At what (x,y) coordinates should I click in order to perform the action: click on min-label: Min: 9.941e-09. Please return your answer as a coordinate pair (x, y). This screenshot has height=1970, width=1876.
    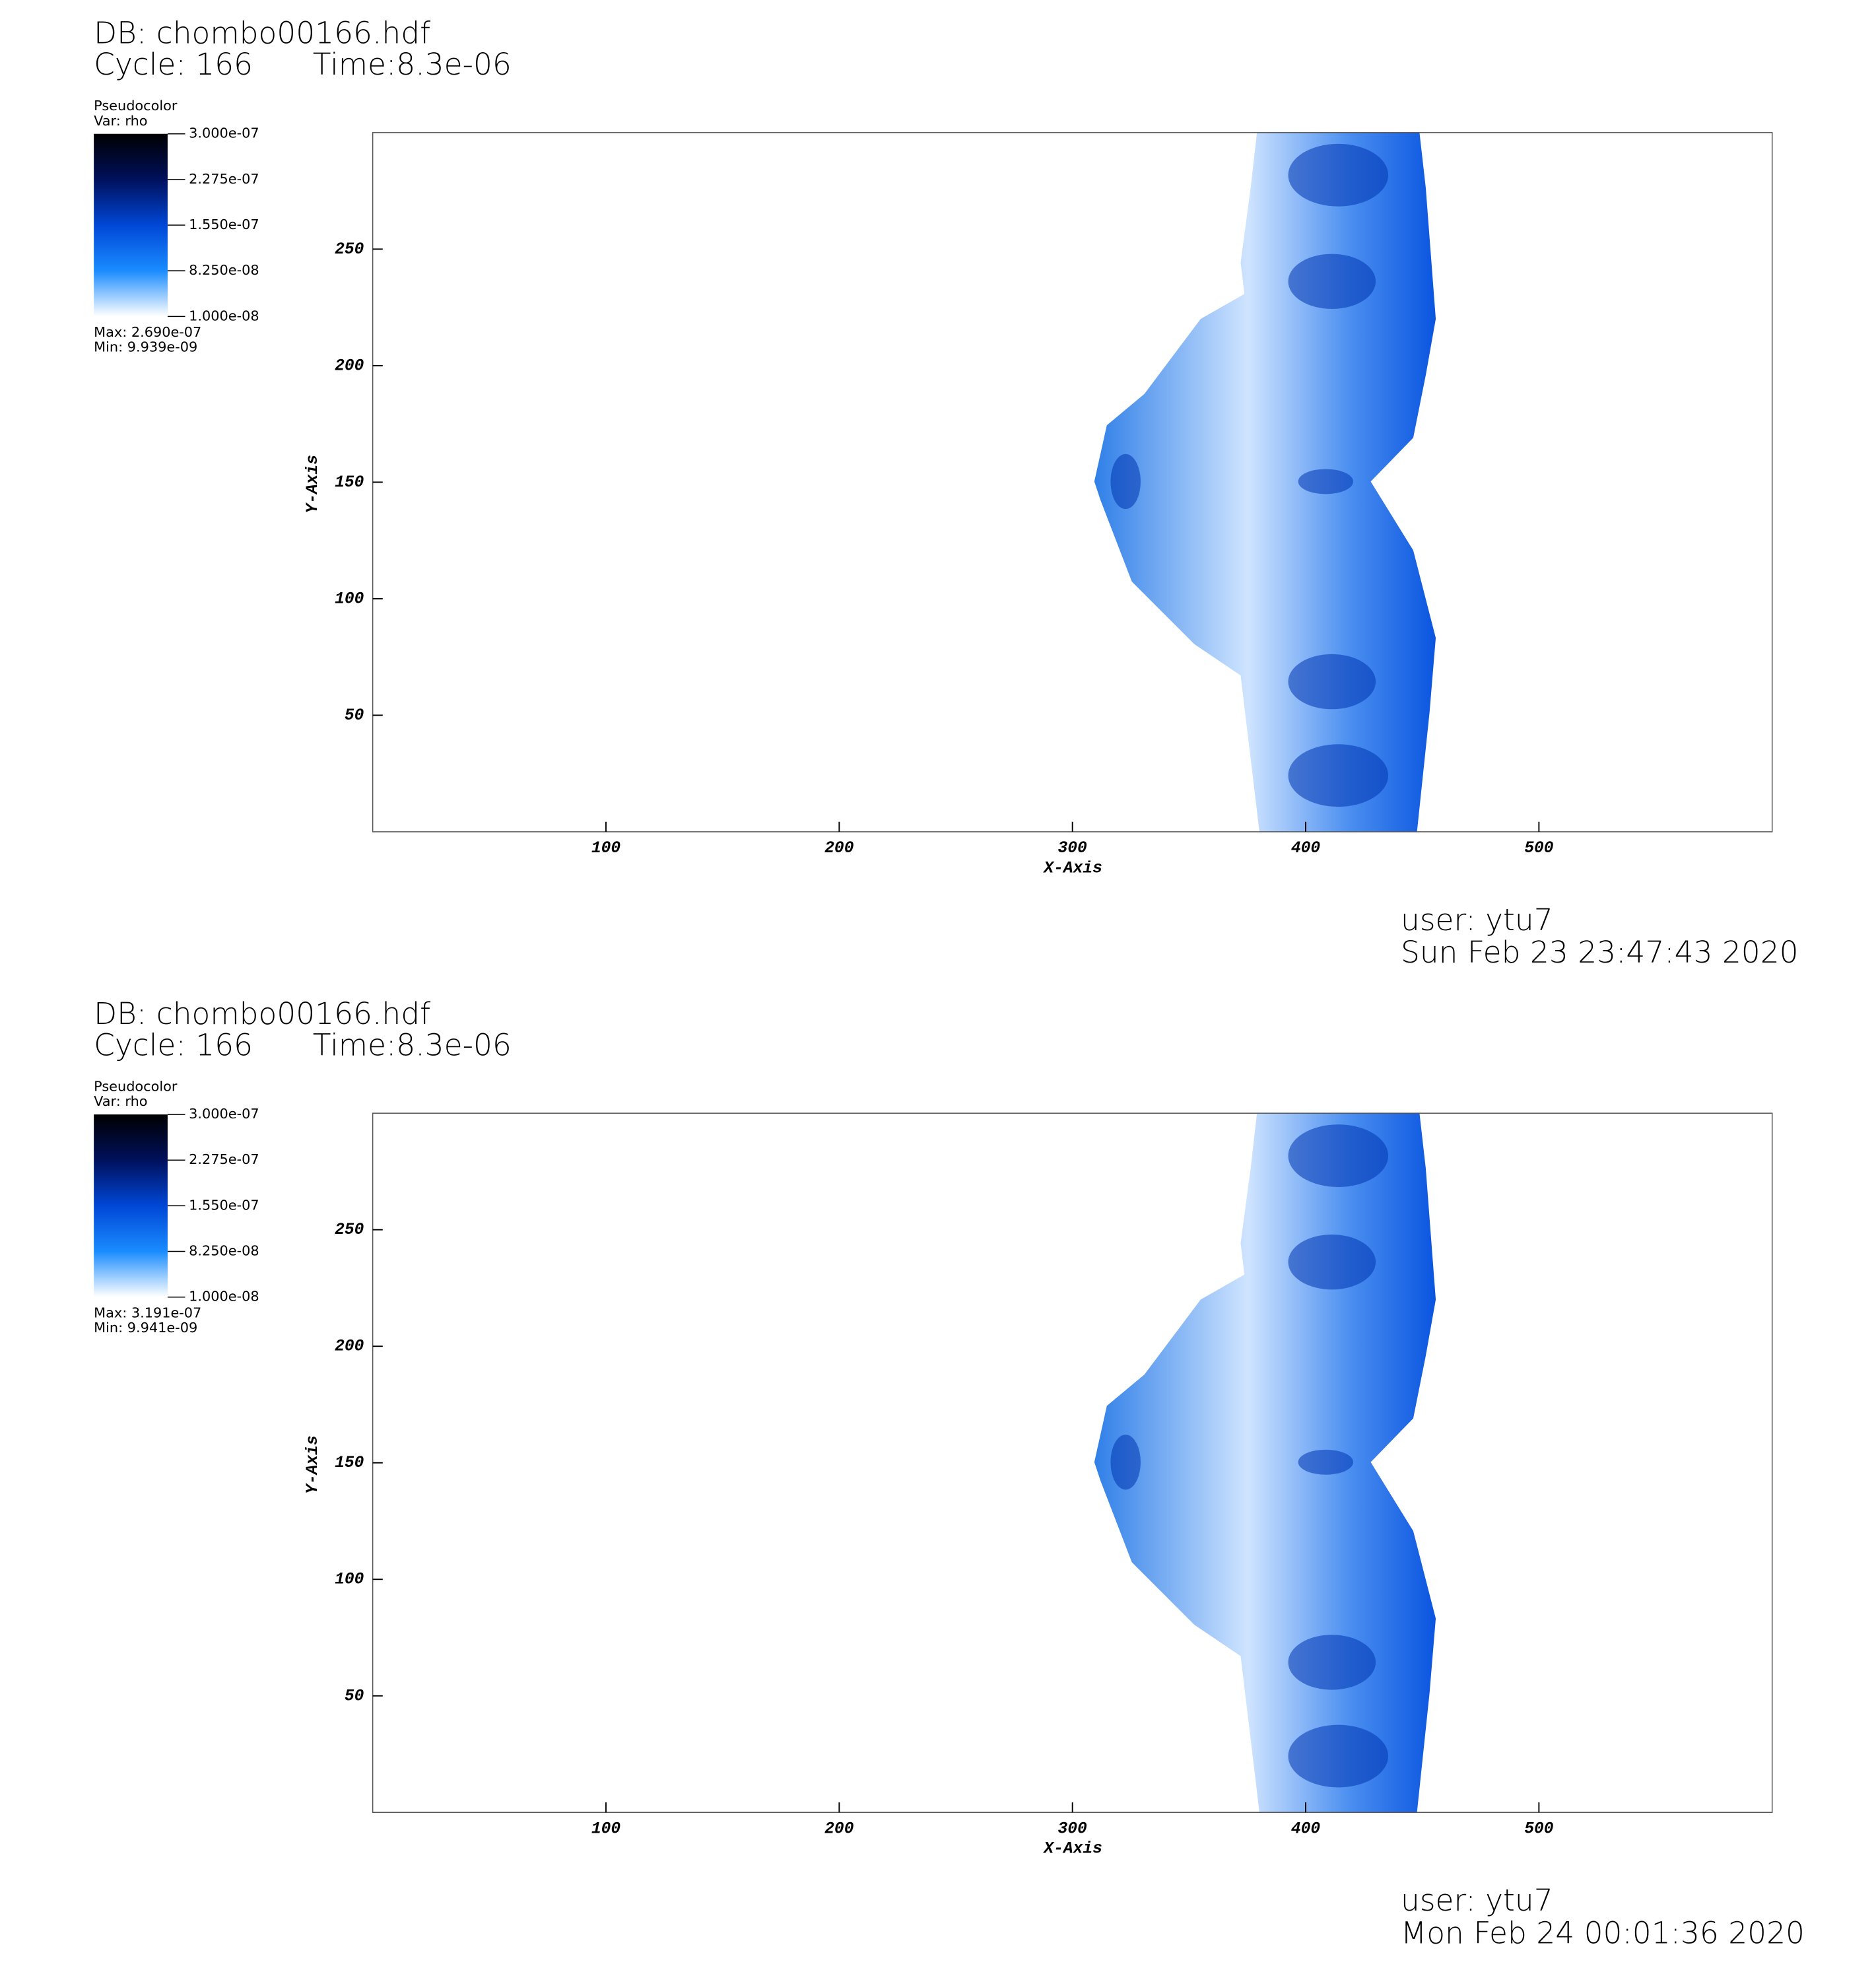
    Looking at the image, I should click on (145, 1328).